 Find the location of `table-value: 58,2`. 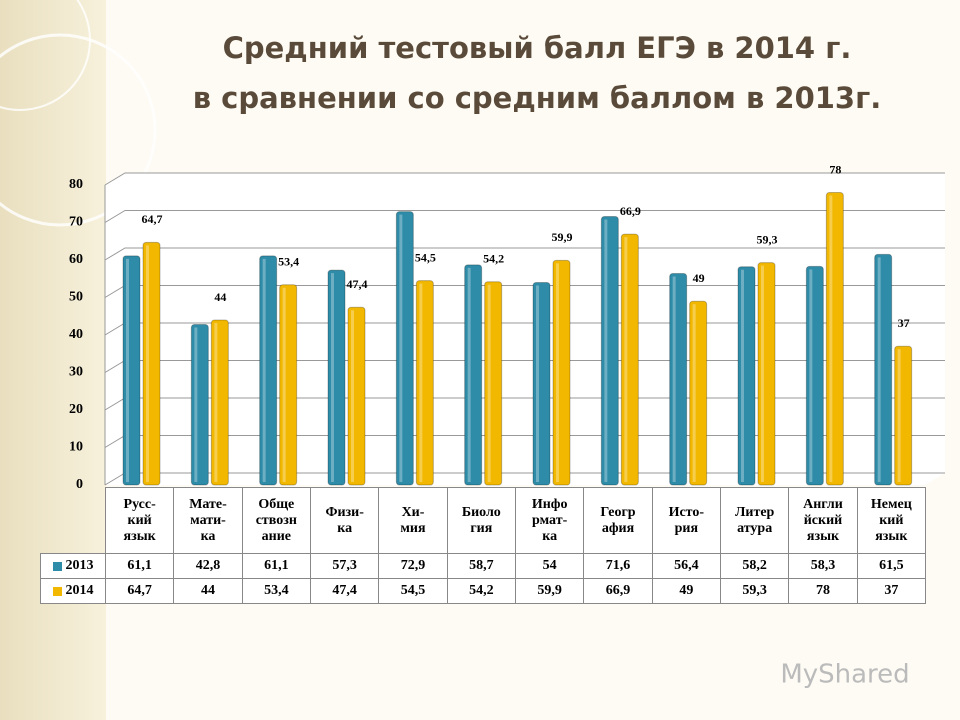

table-value: 58,2 is located at coordinates (755, 566).